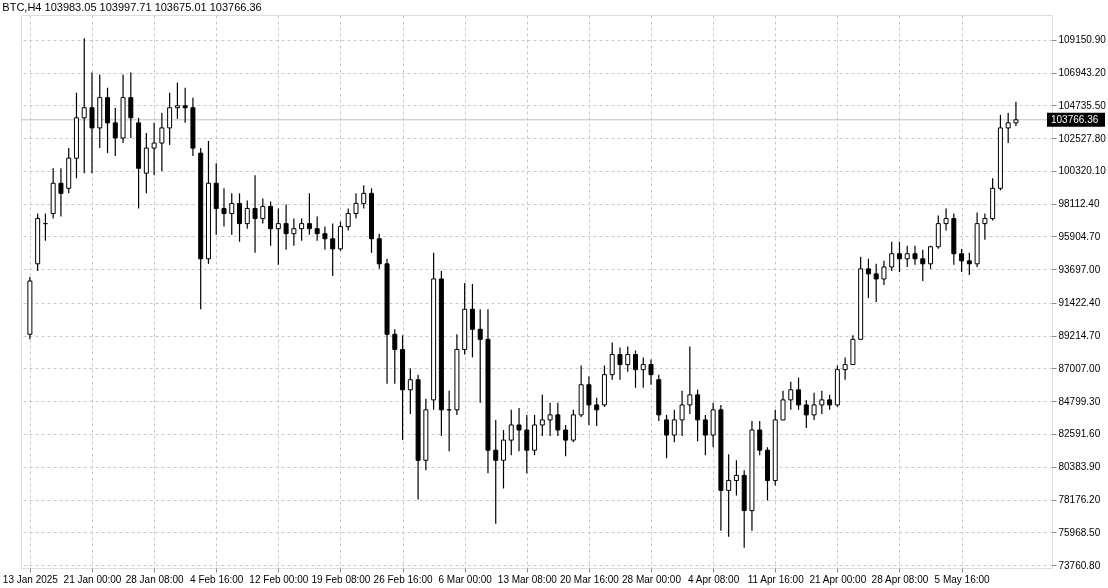  I want to click on y-tick-label: 93697.00, so click(1079, 269).